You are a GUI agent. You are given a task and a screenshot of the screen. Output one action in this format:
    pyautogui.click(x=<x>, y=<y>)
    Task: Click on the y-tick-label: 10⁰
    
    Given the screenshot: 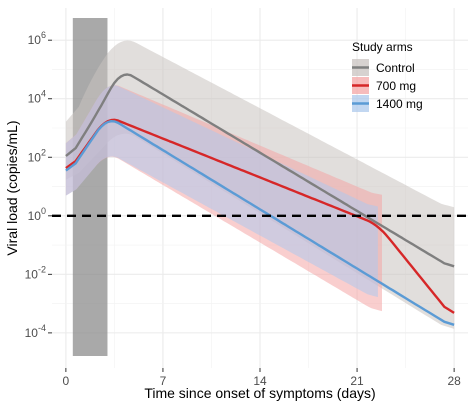 What is the action you would take?
    pyautogui.click(x=37, y=214)
    